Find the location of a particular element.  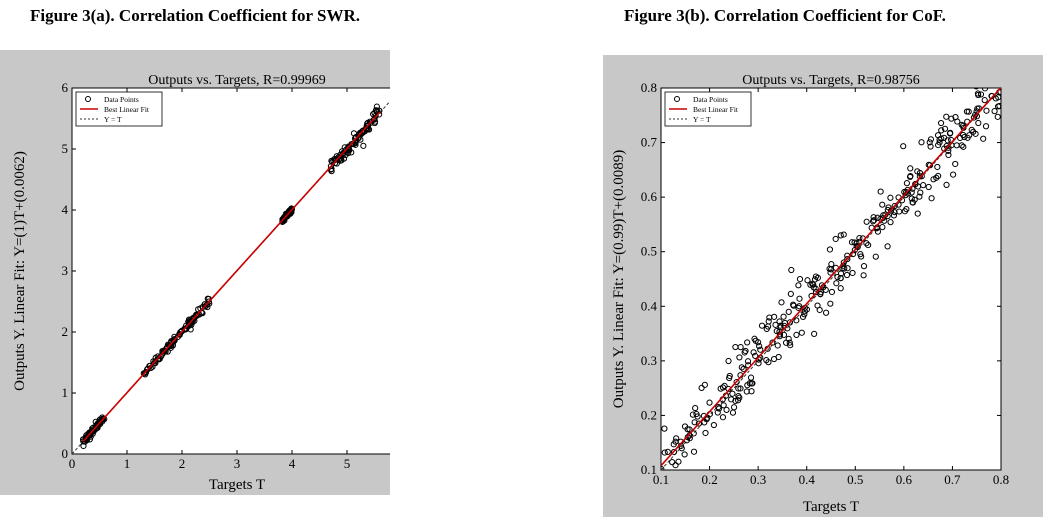

chart-title: Outputs vs. Targets, R=0.98756 is located at coordinates (831, 80).